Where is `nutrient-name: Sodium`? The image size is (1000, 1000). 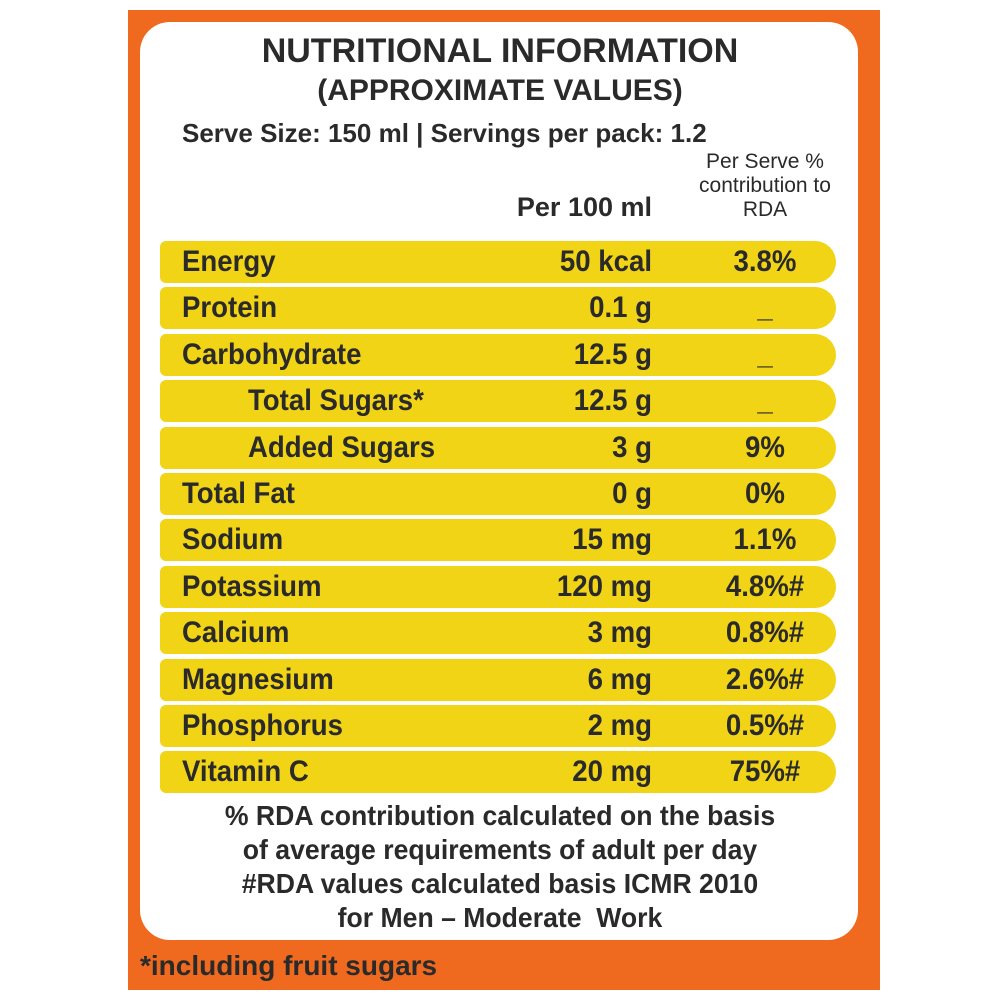 nutrient-name: Sodium is located at coordinates (233, 540).